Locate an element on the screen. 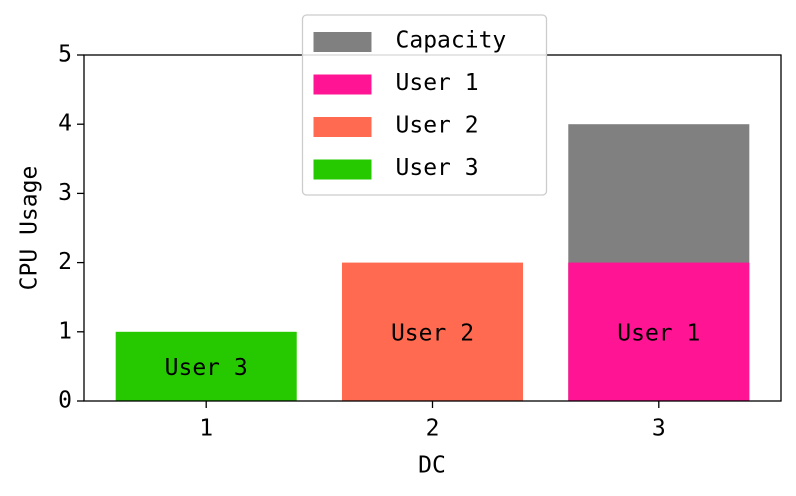 This screenshot has height=496, width=796. bar-label: User 3 is located at coordinates (206, 368).